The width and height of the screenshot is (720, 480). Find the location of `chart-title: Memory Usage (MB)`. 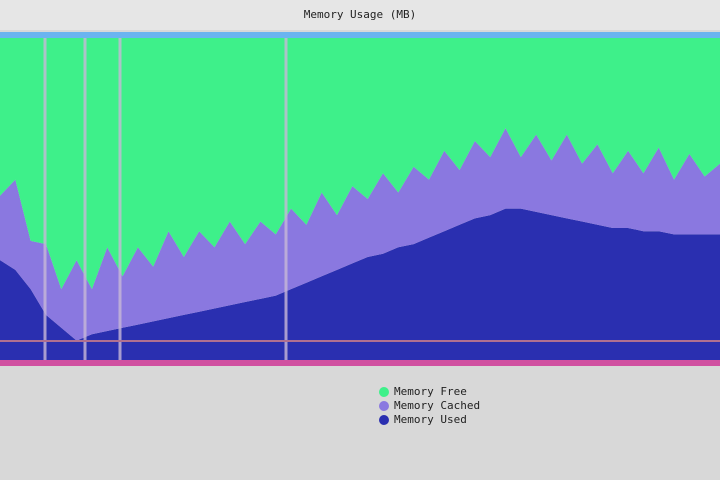

chart-title: Memory Usage (MB) is located at coordinates (360, 14).